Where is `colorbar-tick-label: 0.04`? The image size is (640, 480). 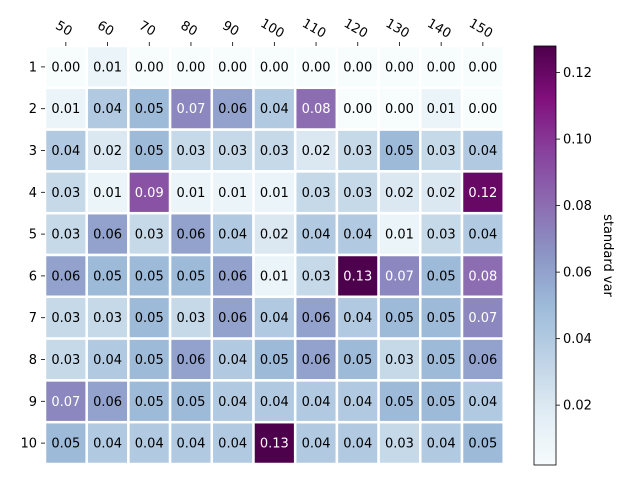
colorbar-tick-label: 0.04 is located at coordinates (577, 339).